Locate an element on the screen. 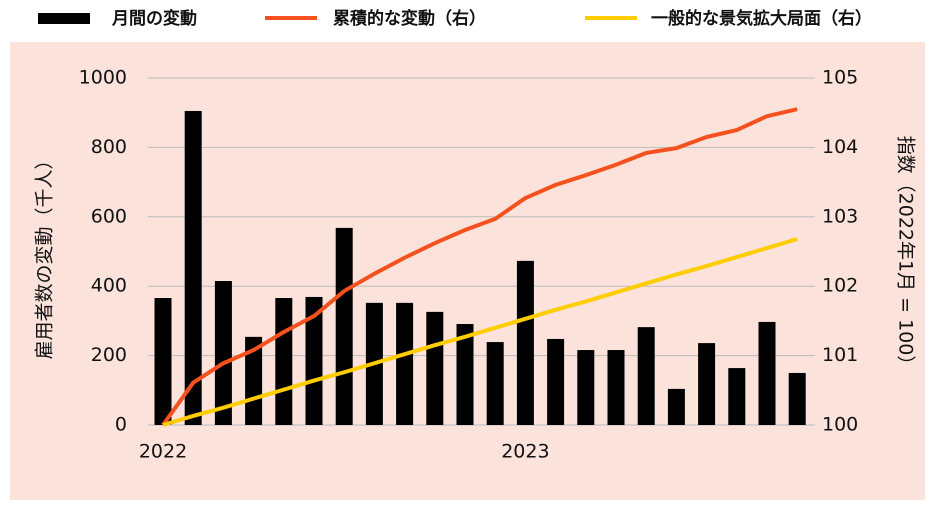 This screenshot has width=937, height=514. x-tick-label: 2022 is located at coordinates (163, 452).